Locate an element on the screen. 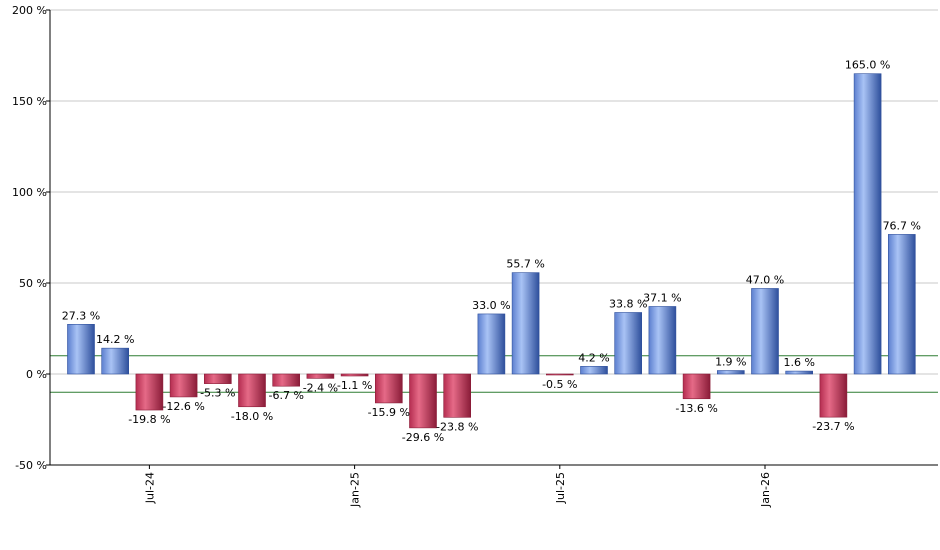 This screenshot has height=550, width=940. x-tick-label: Jul-25 is located at coordinates (560, 488).